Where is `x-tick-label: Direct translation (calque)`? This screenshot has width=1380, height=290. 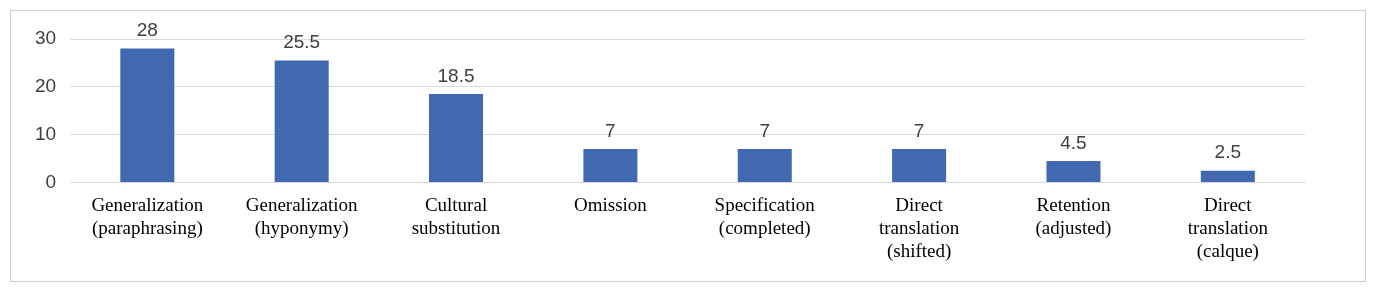
x-tick-label: Direct translation (calque) is located at coordinates (1228, 227).